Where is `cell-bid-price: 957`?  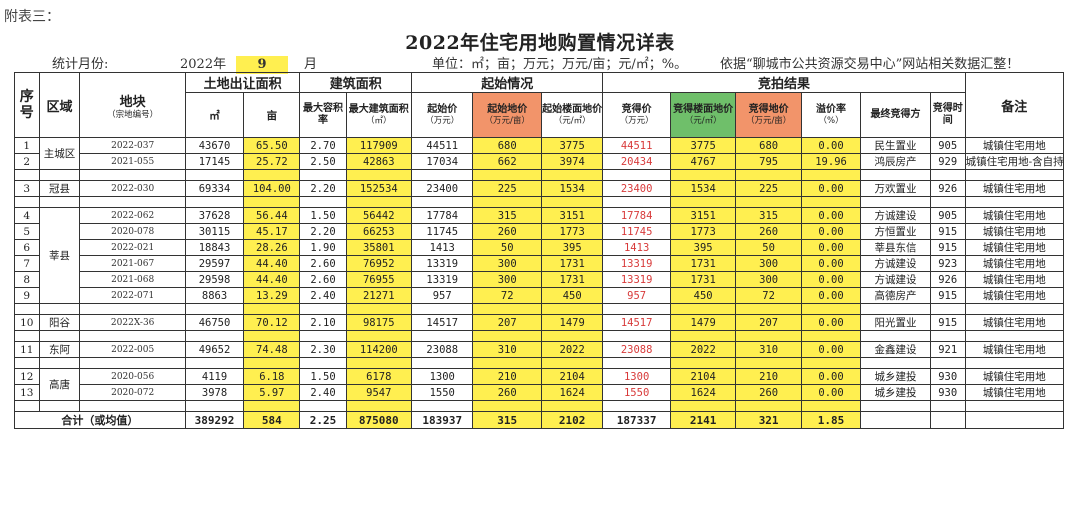 cell-bid-price: 957 is located at coordinates (636, 295).